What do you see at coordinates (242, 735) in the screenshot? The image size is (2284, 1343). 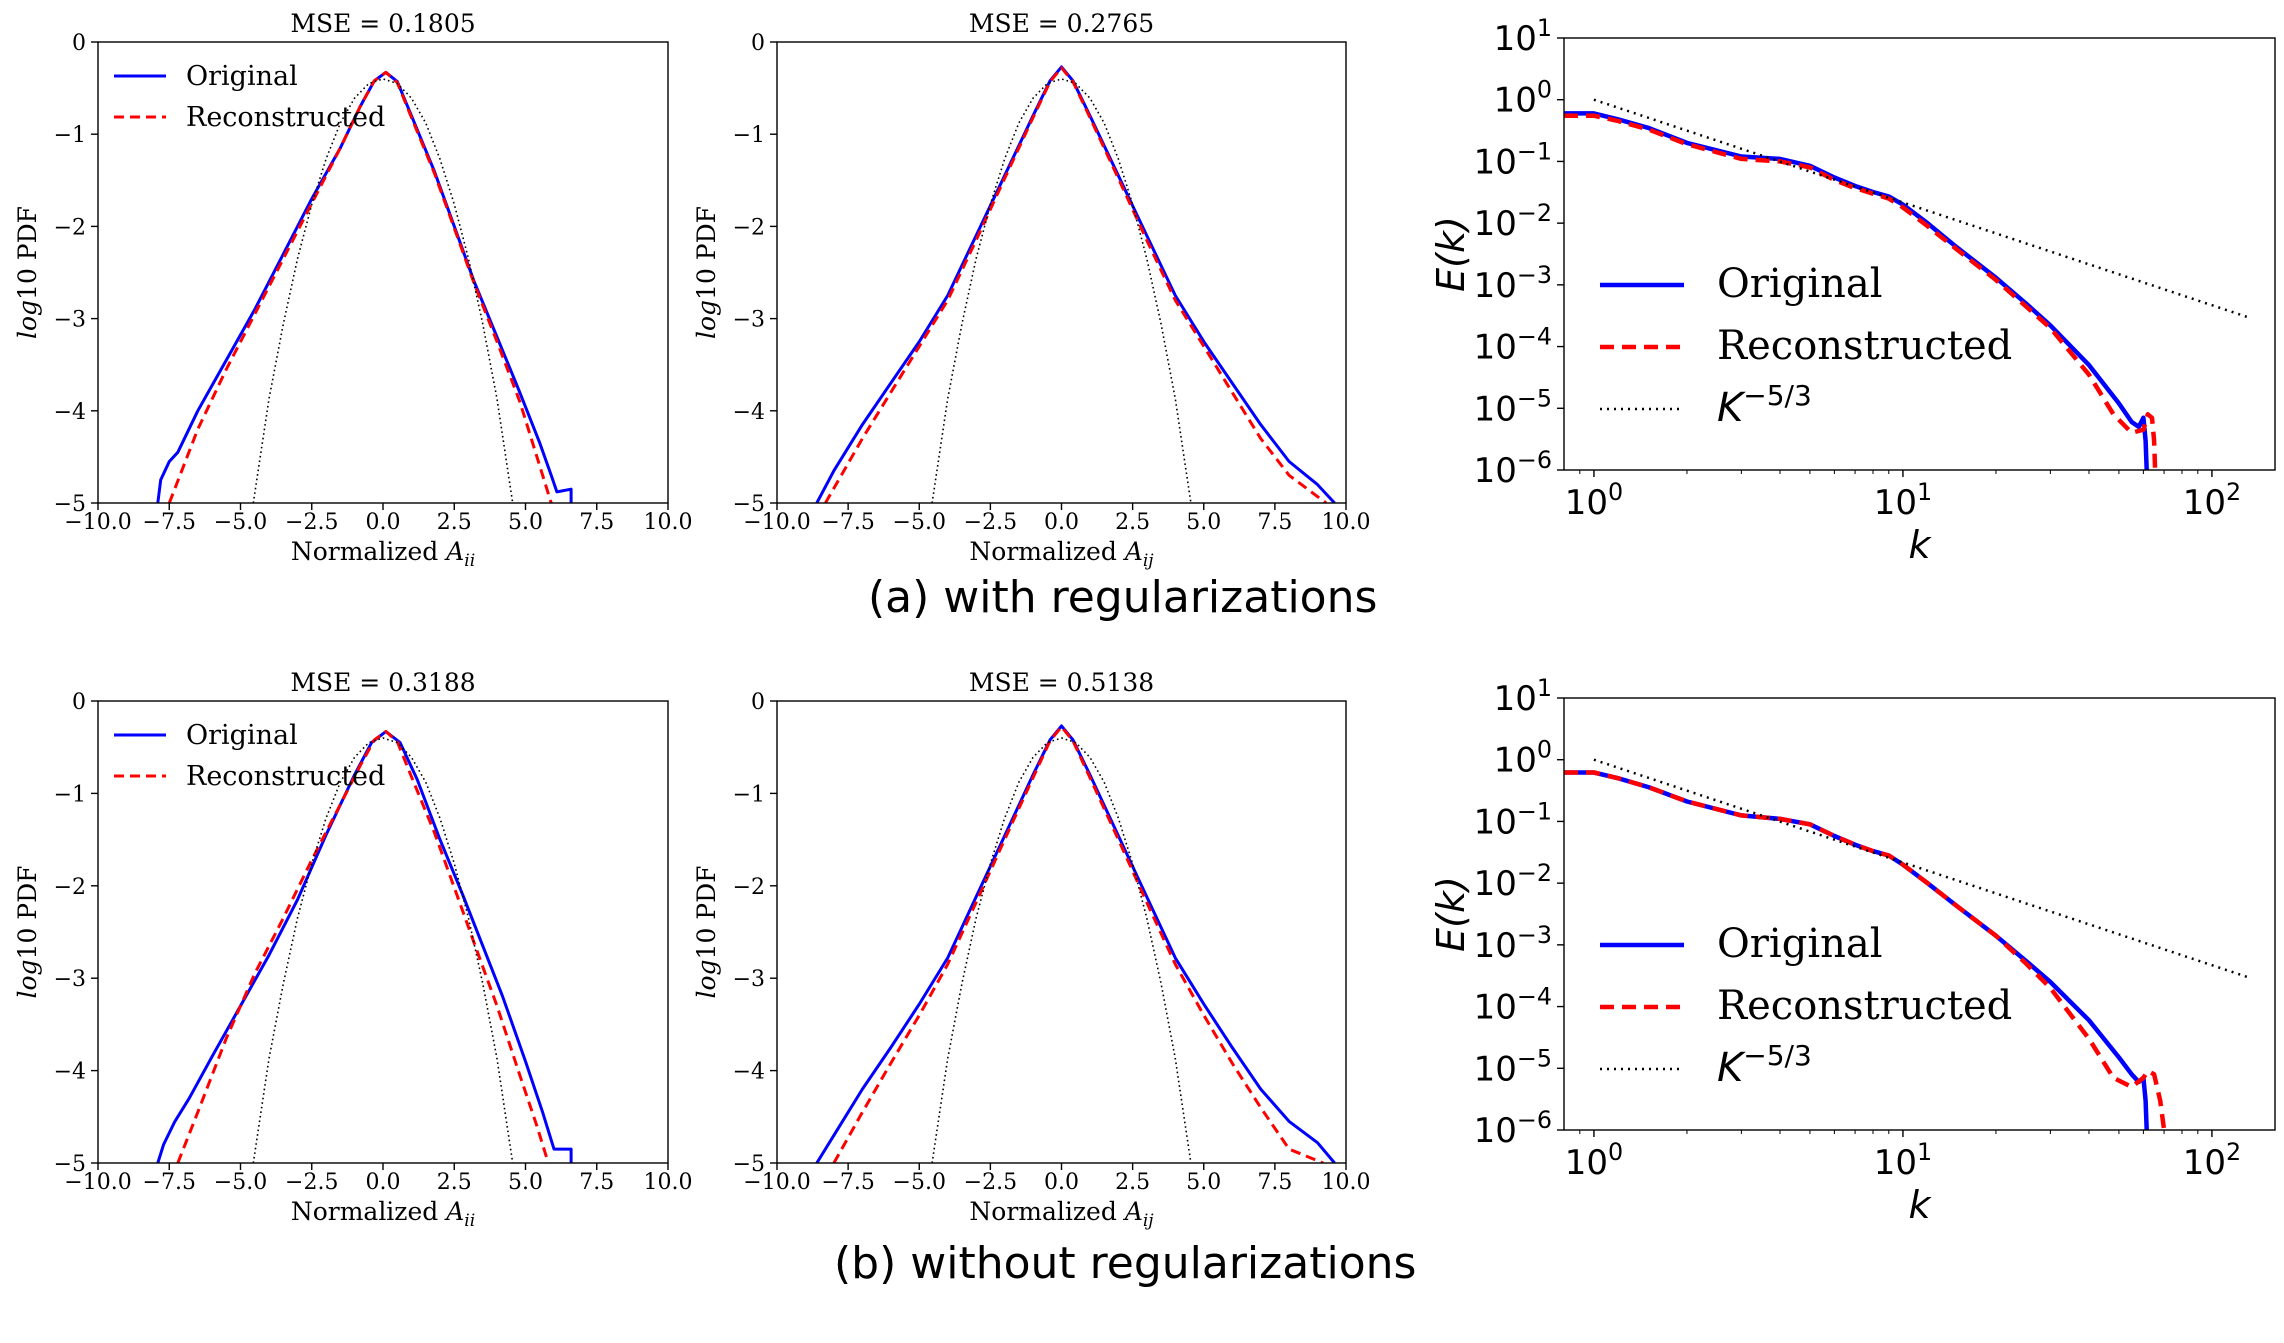 I see `legend-label-pdf_b1-0: Original` at bounding box center [242, 735].